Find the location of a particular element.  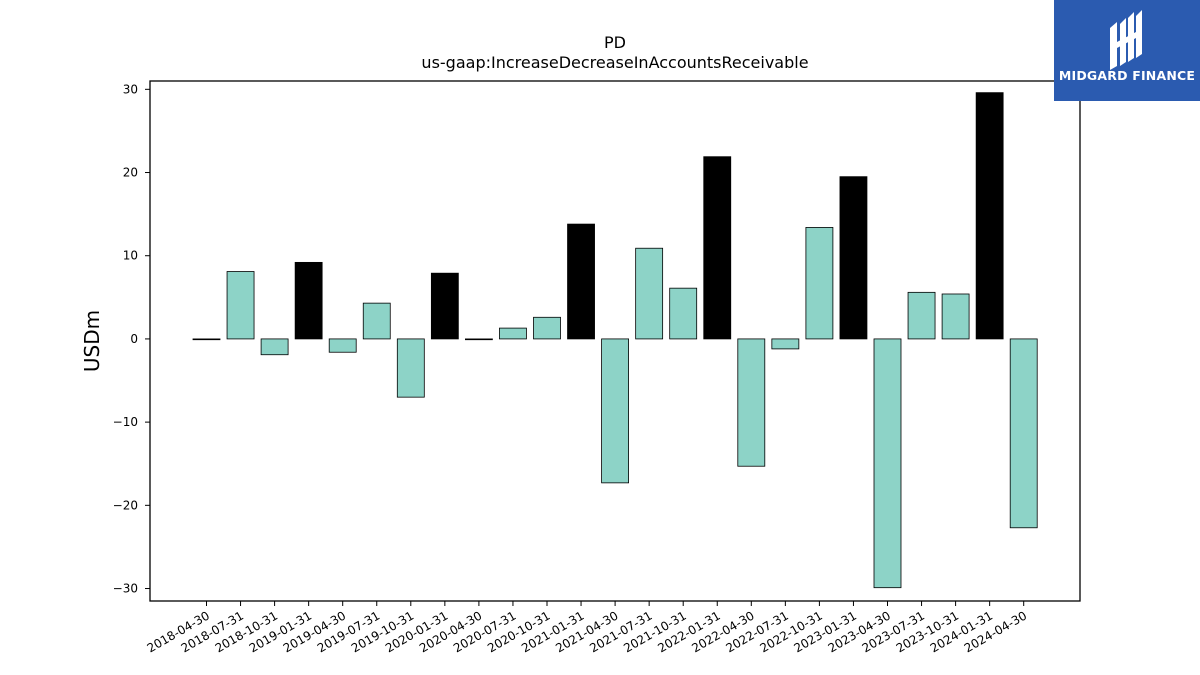

y-tick-label: −10 is located at coordinates (125, 422).